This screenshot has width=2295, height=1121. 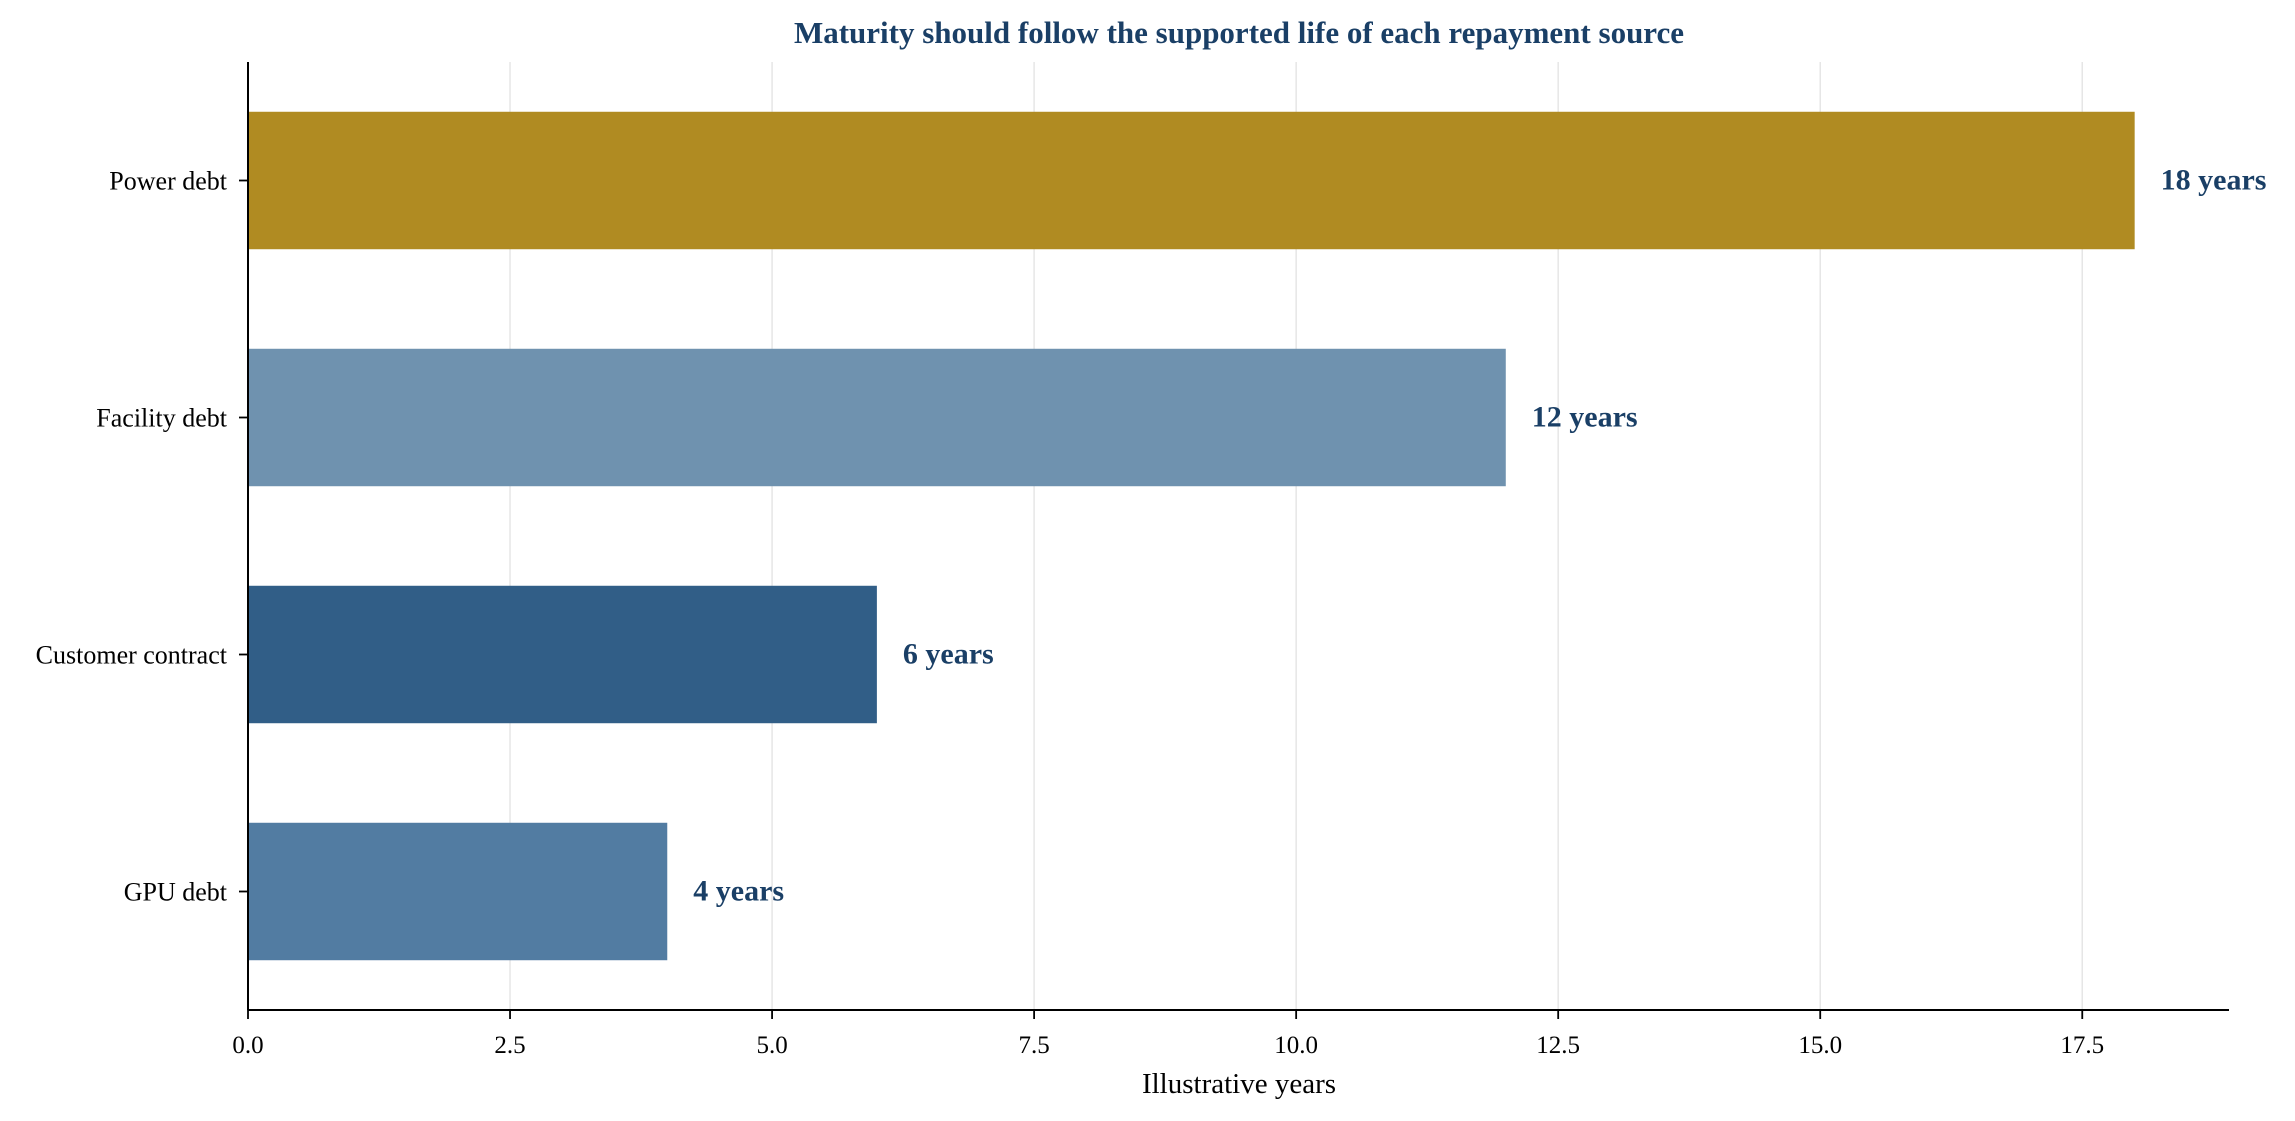 What do you see at coordinates (2082, 1045) in the screenshot?
I see `x-tick-label: 17.5` at bounding box center [2082, 1045].